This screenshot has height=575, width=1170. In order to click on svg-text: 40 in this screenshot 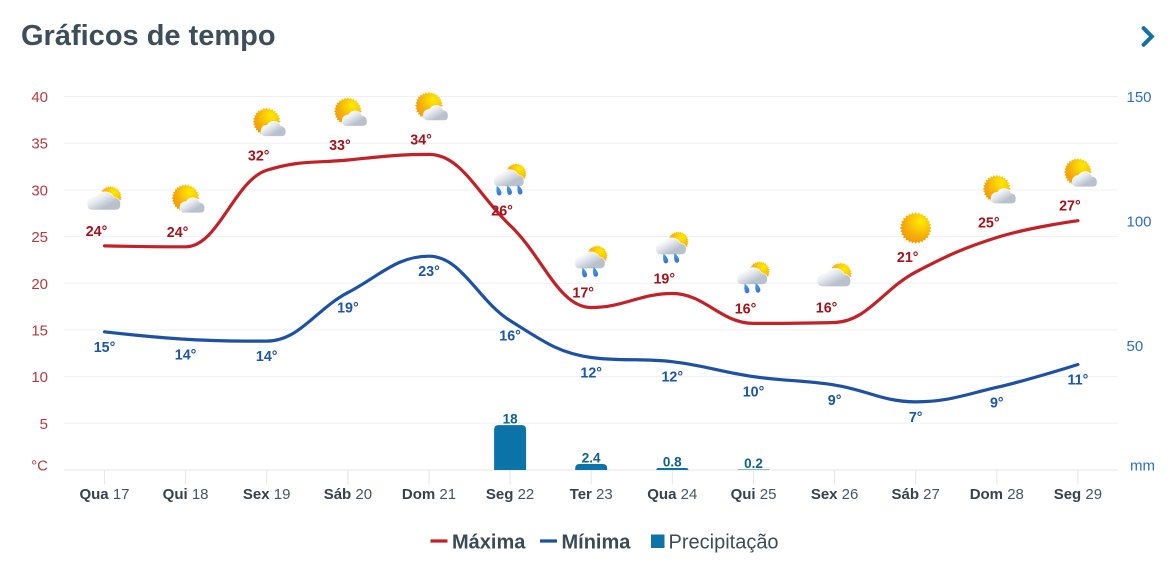, I will do `click(39, 97)`.